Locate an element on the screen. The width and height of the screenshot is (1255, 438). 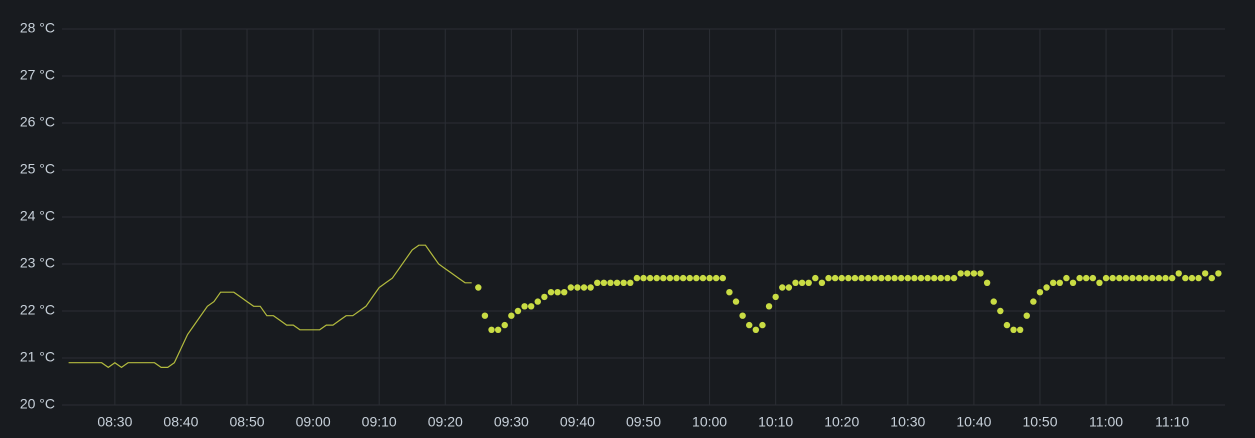
y-tick-label: 28 °C is located at coordinates (37, 28).